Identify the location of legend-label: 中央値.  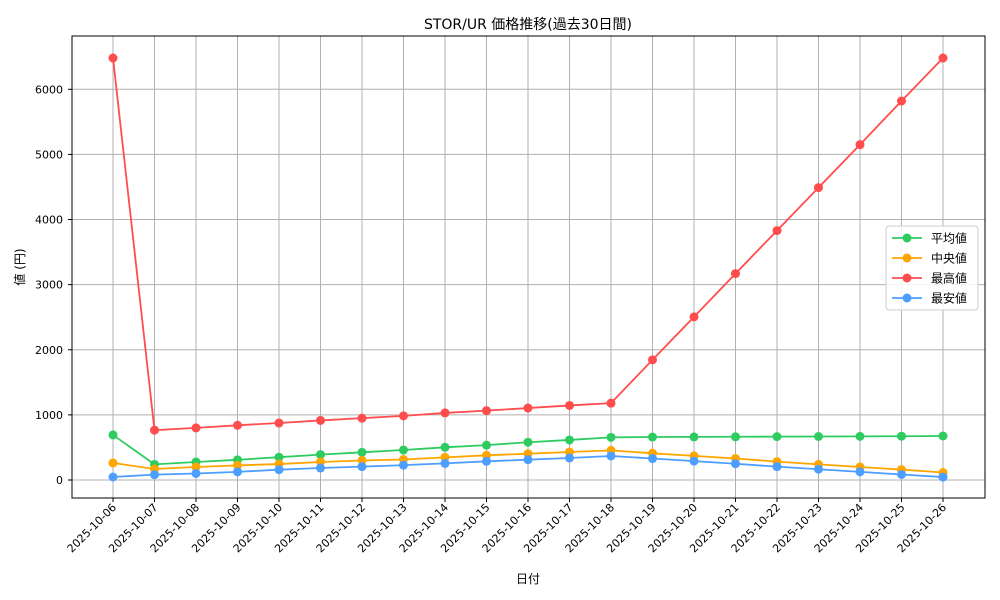
(949, 258).